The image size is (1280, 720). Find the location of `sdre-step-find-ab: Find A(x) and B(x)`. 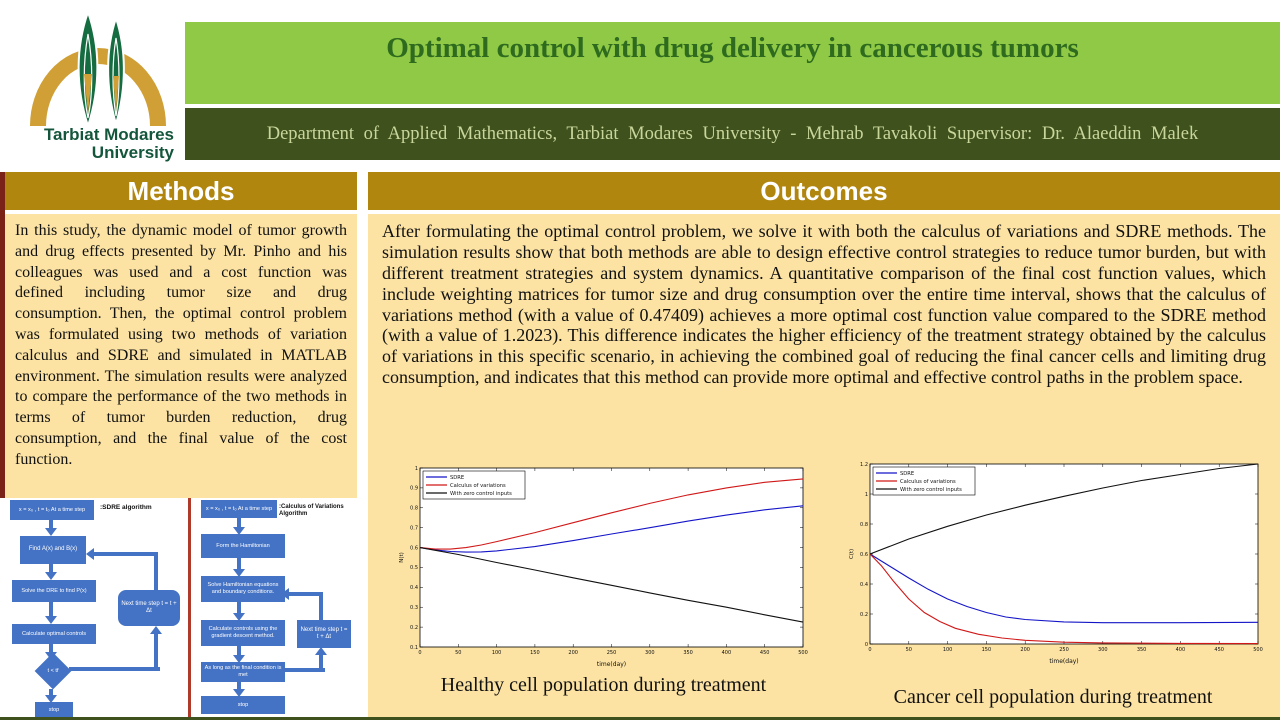

sdre-step-find-ab: Find A(x) and B(x) is located at coordinates (53, 550).